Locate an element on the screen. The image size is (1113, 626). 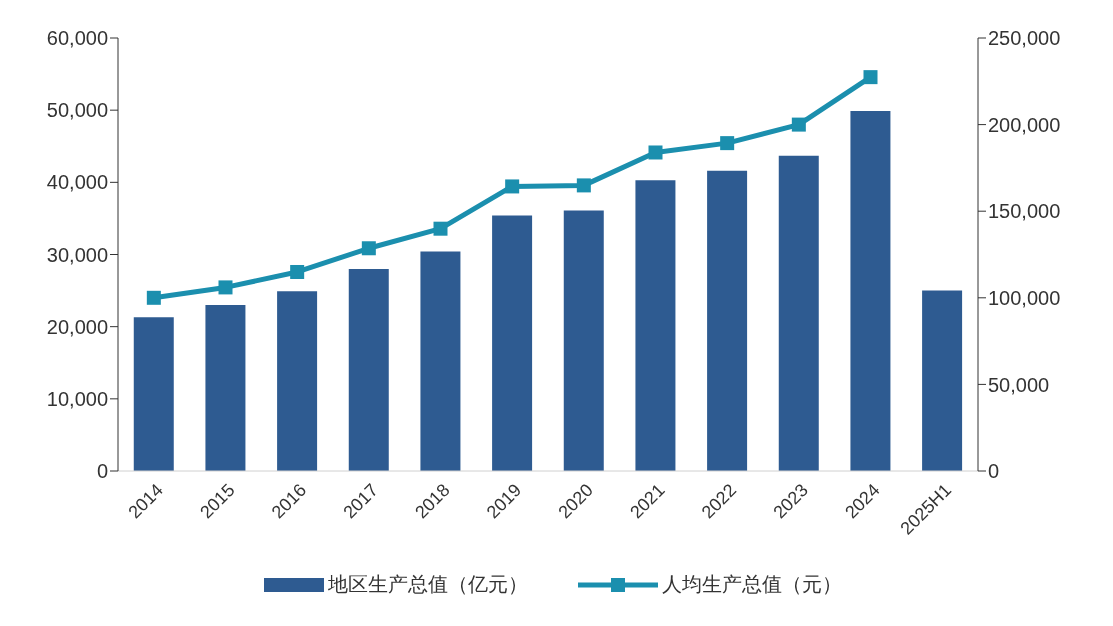
legend-label: 地区生产总值（亿元） is located at coordinates (427, 584).